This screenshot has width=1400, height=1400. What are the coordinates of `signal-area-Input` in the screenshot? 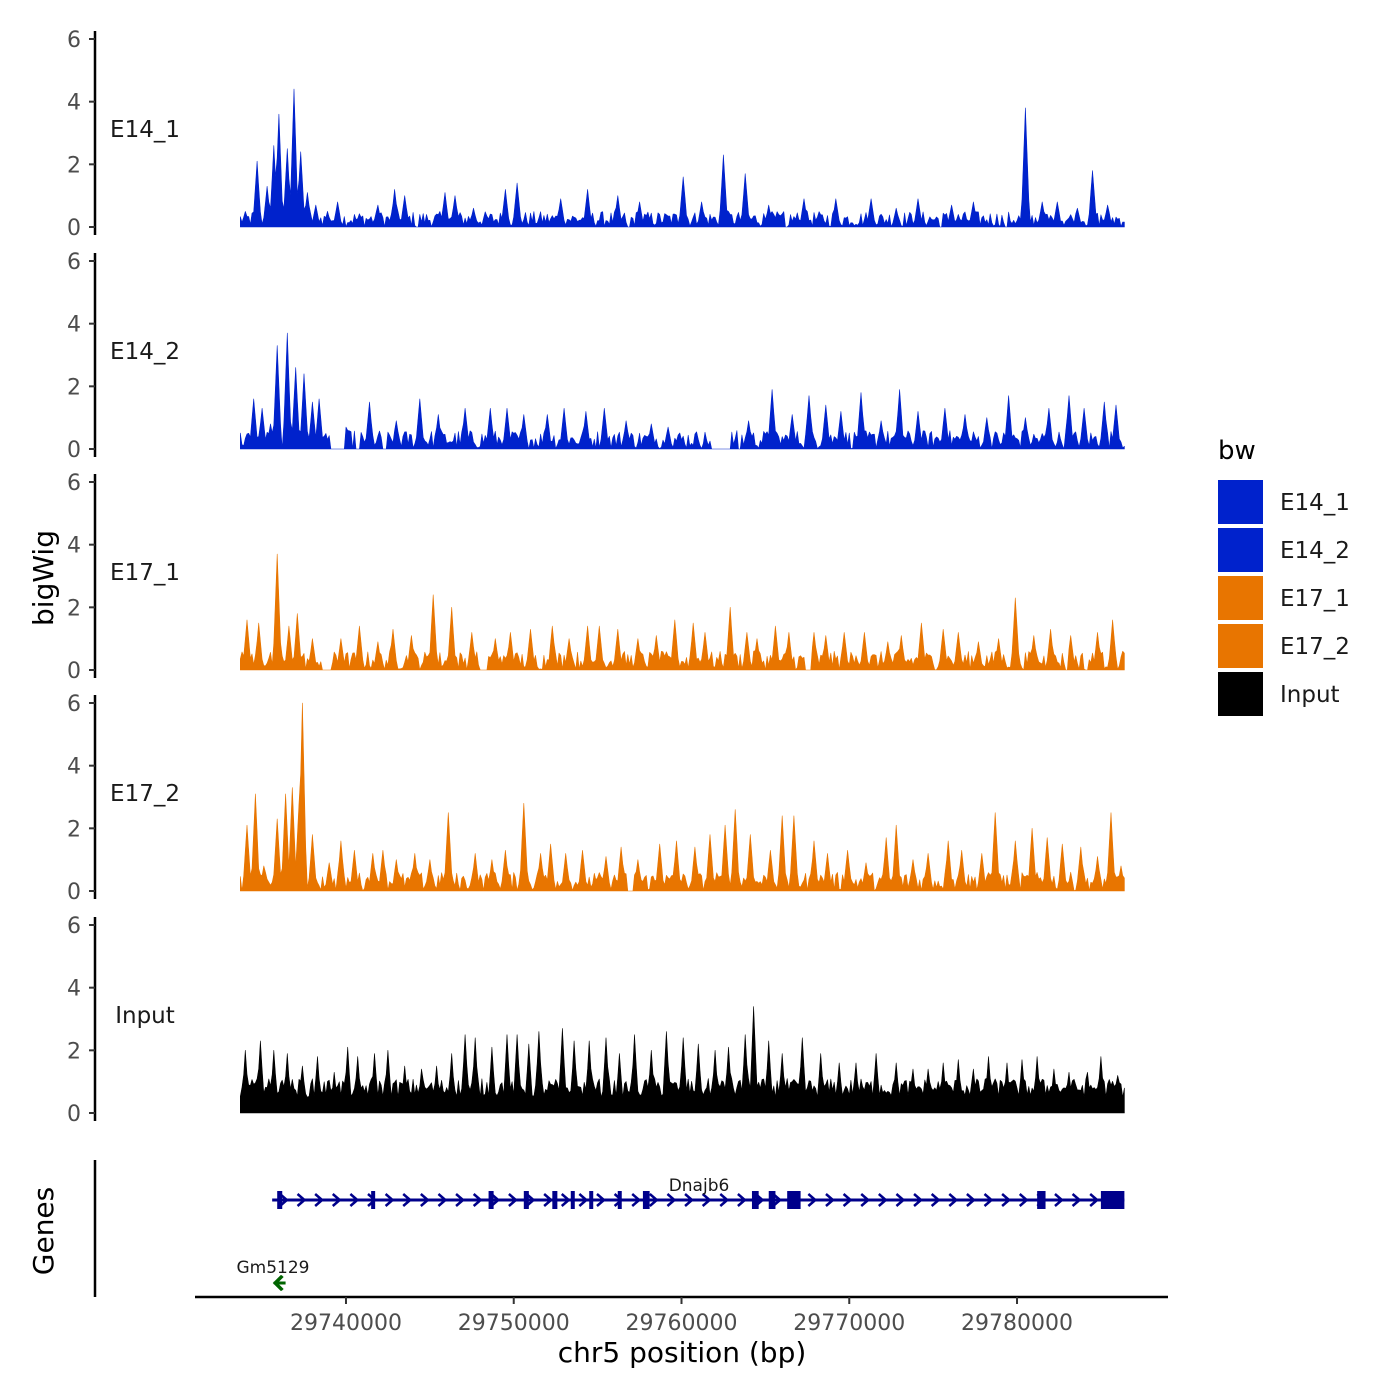 It's located at (682, 1060).